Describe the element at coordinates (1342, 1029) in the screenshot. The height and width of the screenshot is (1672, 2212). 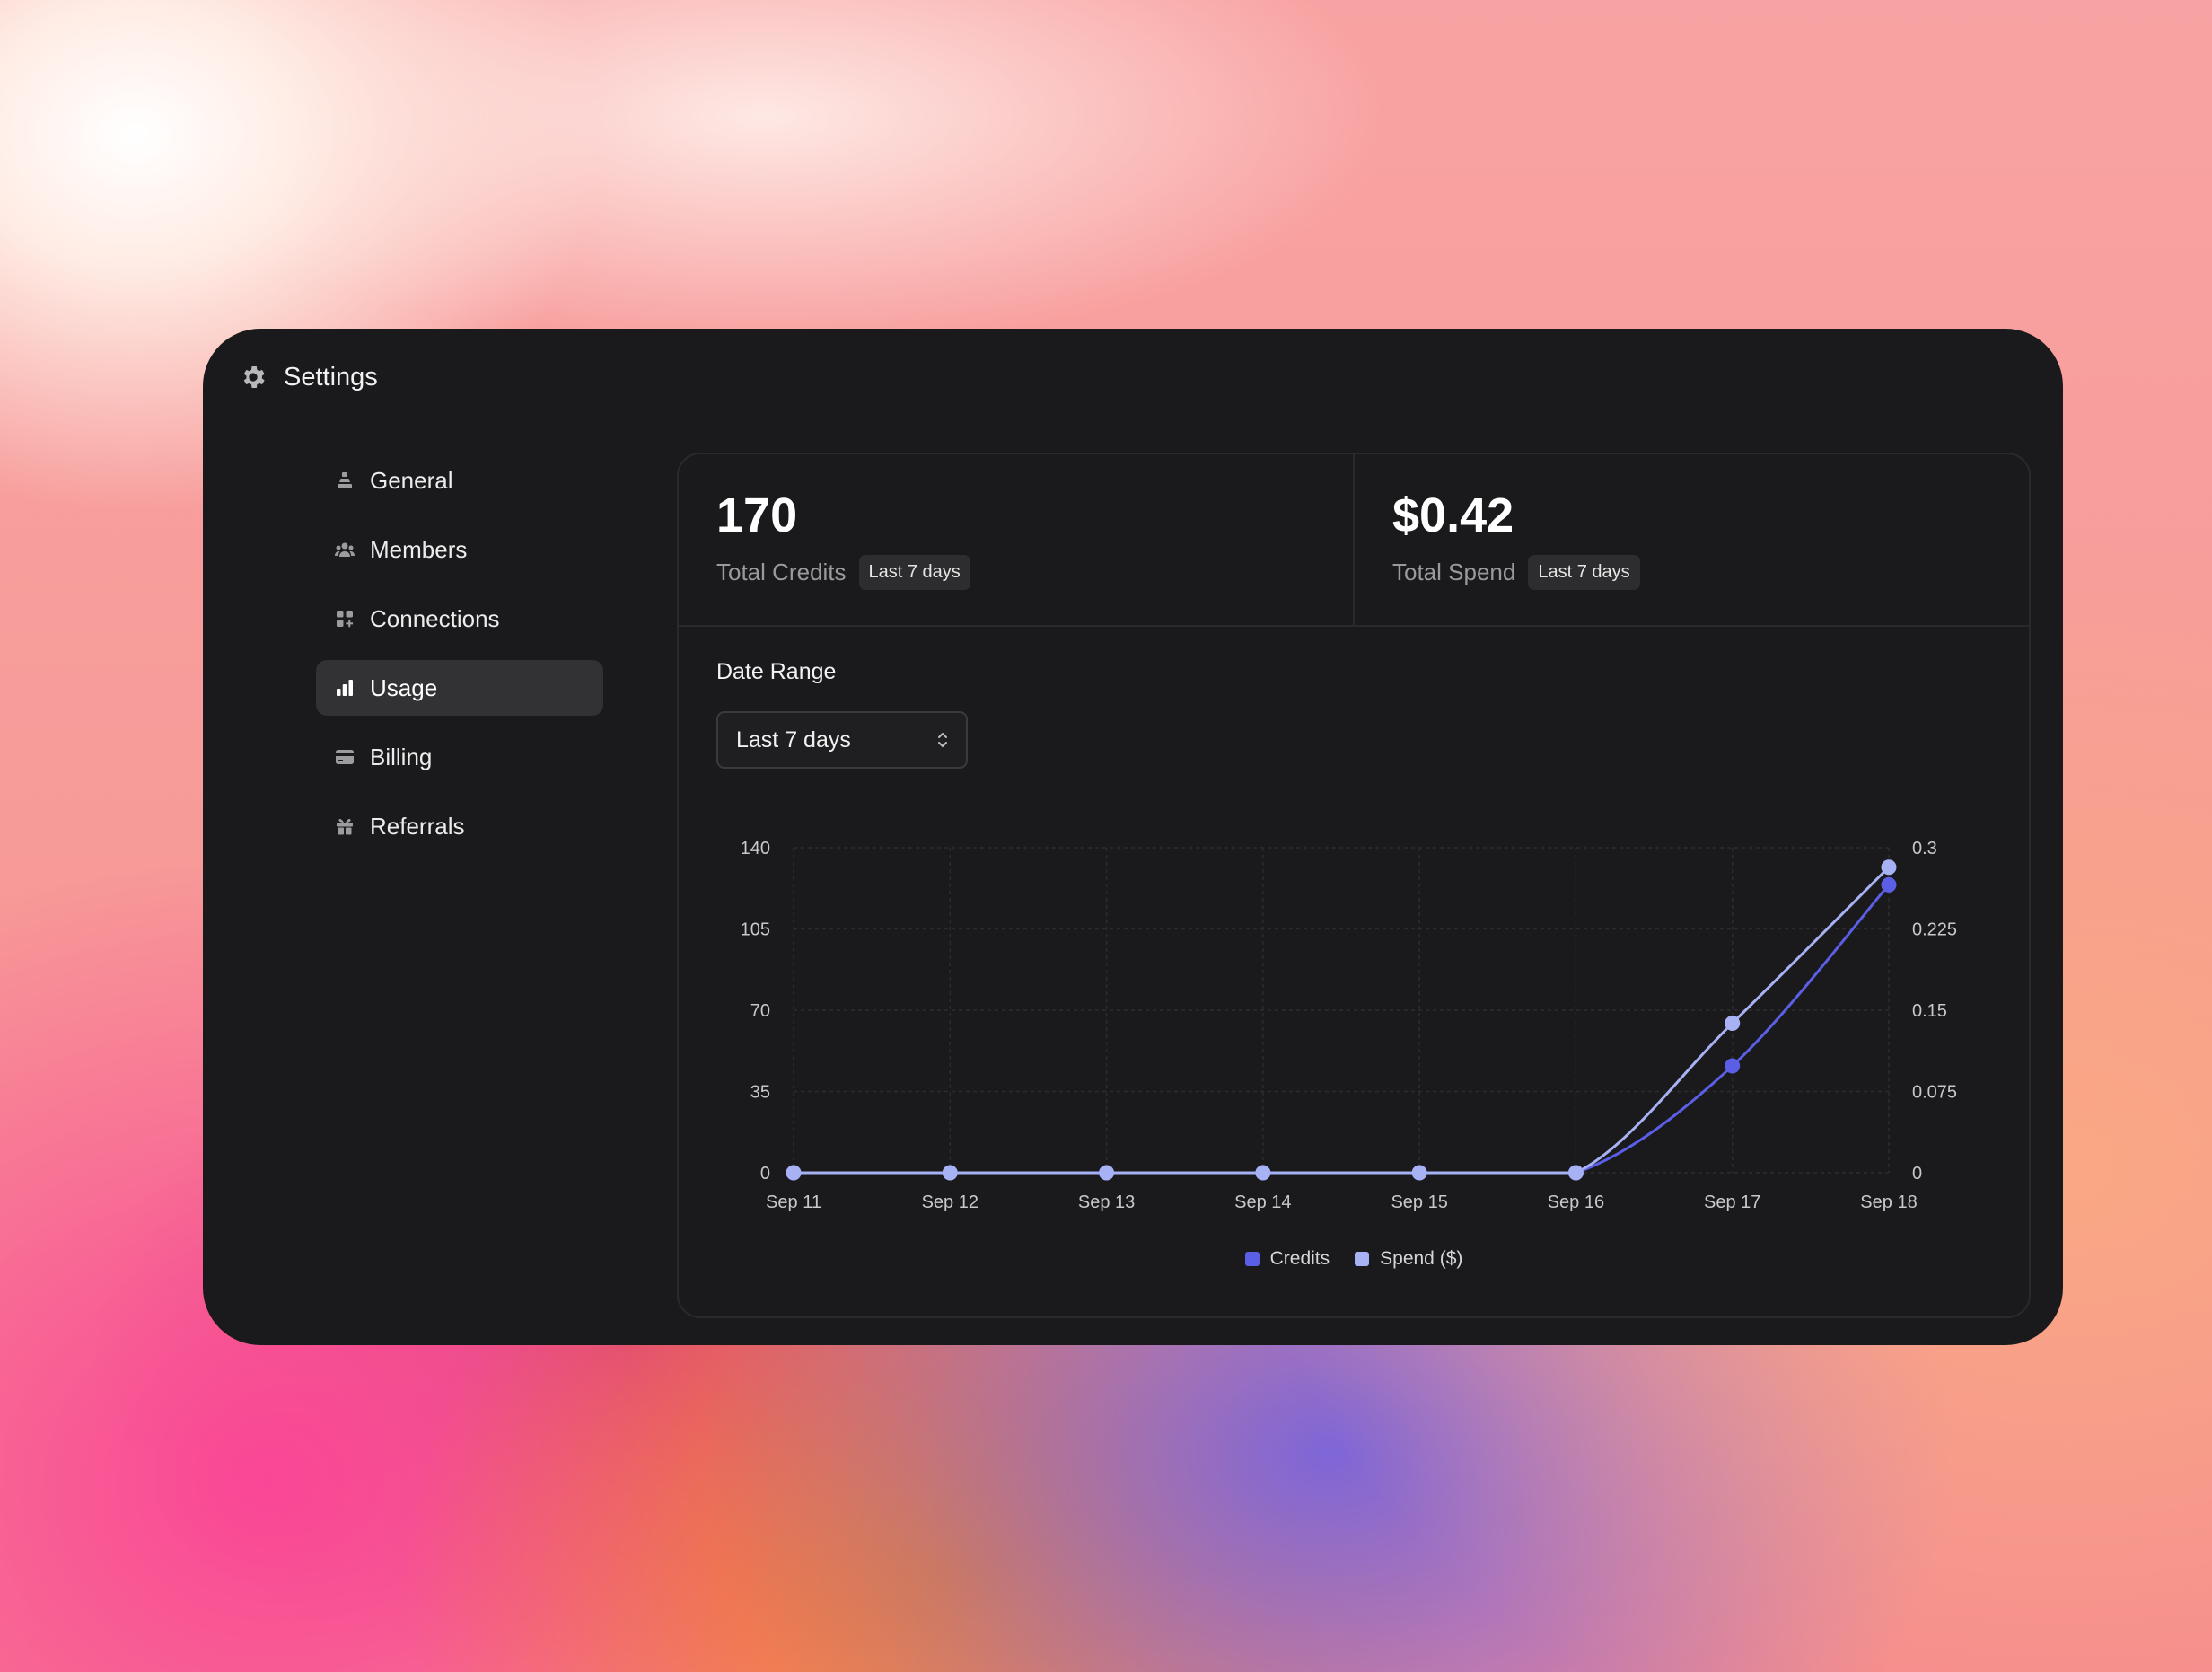
I see `series-line-credits` at that location.